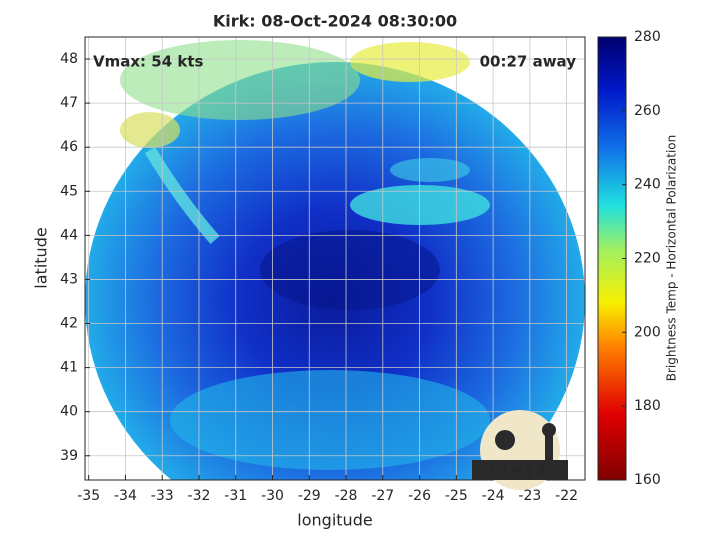 Image resolution: width=720 pixels, height=544 pixels. What do you see at coordinates (69, 103) in the screenshot?
I see `y-tick-label: 47` at bounding box center [69, 103].